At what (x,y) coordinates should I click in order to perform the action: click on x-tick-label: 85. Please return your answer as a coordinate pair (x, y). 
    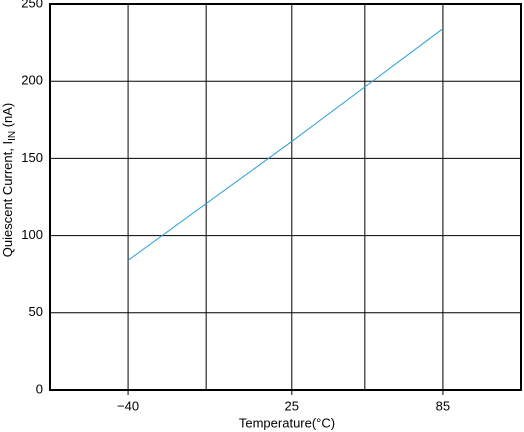
    Looking at the image, I should click on (443, 405).